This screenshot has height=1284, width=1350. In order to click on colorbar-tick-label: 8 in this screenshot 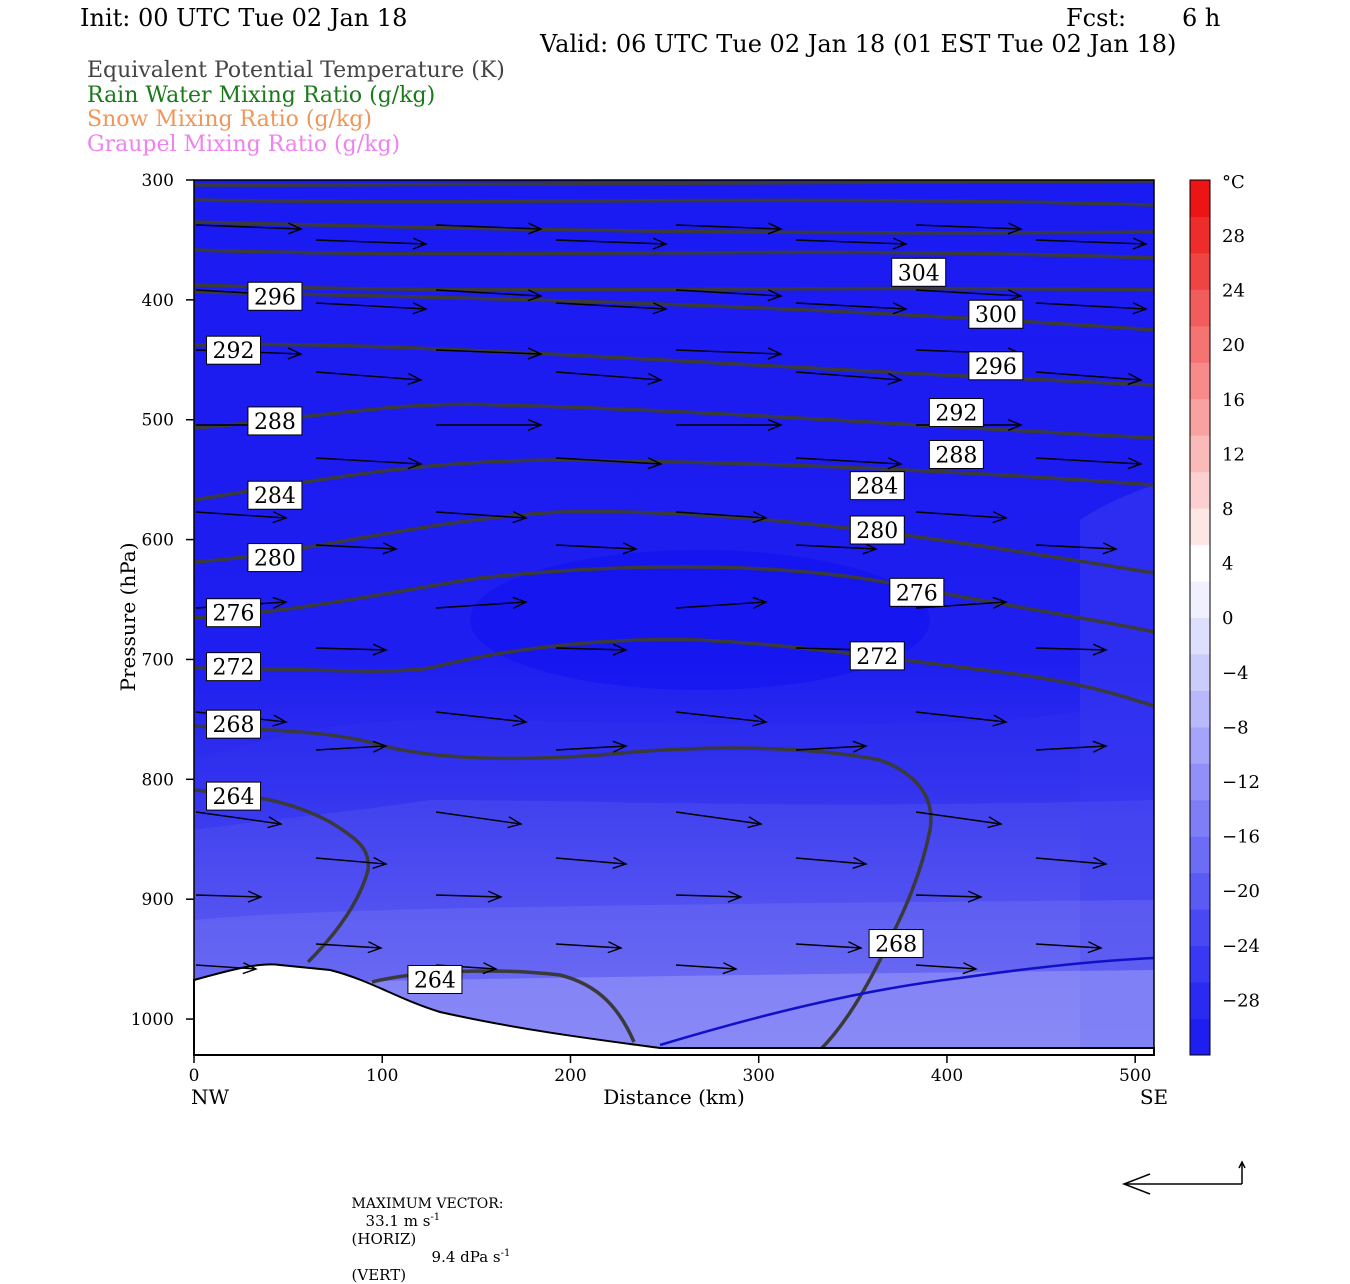, I will do `click(1227, 509)`.